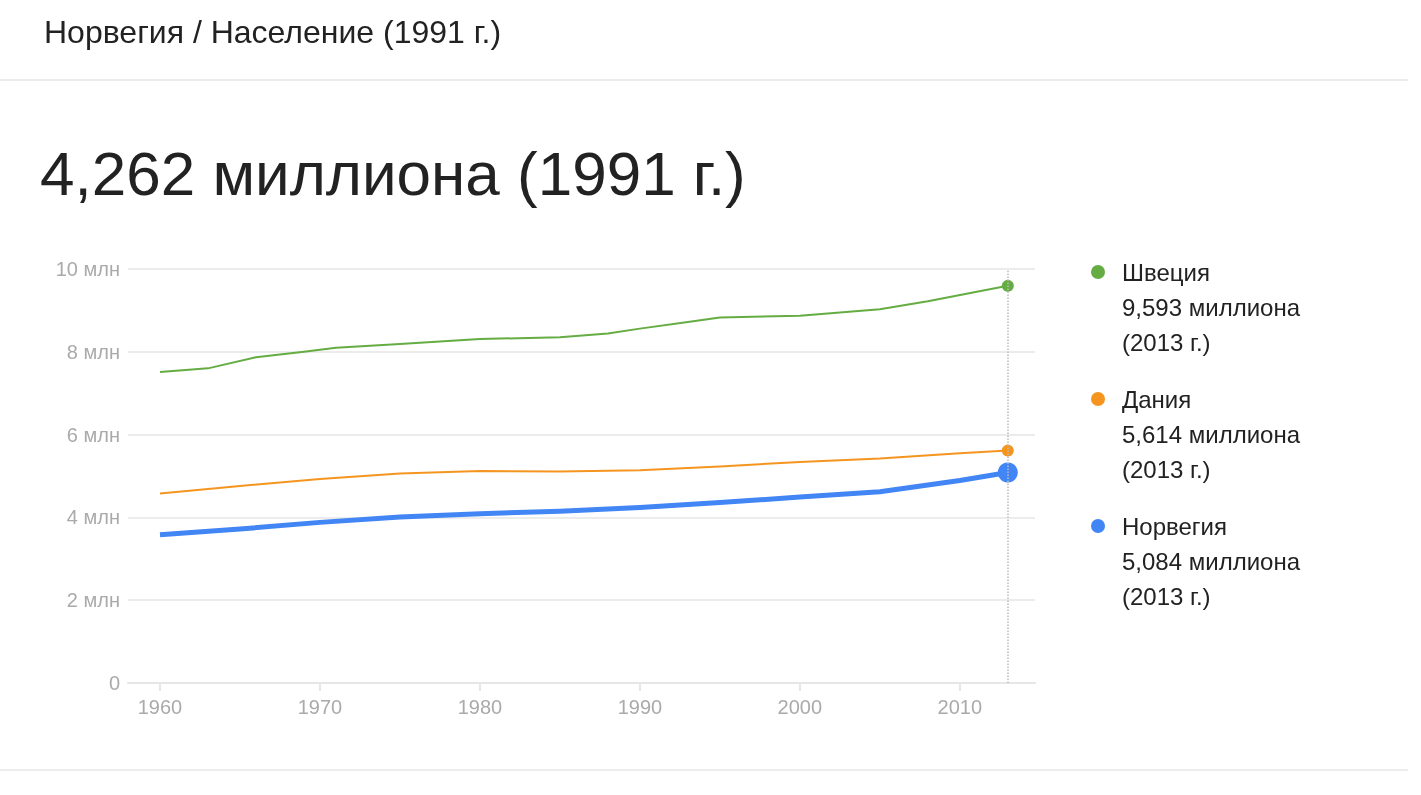 Image resolution: width=1421 pixels, height=795 pixels. I want to click on y-tick-label: 2 млн, so click(93, 600).